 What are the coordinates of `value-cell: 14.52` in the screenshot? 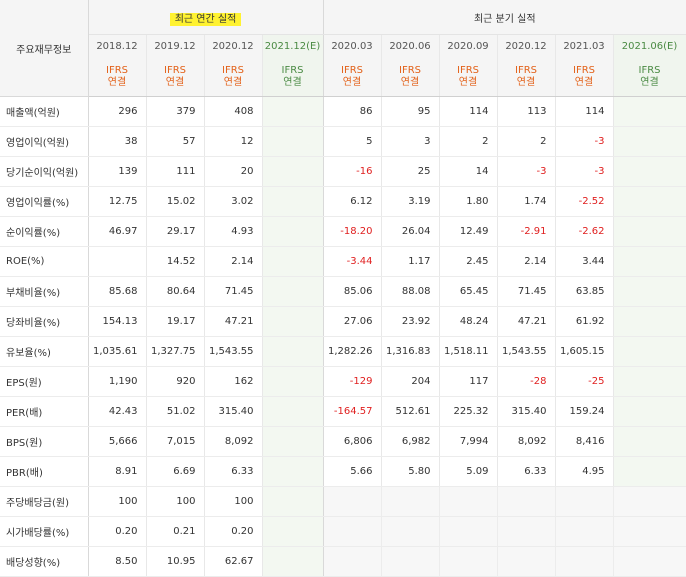 It's located at (175, 261).